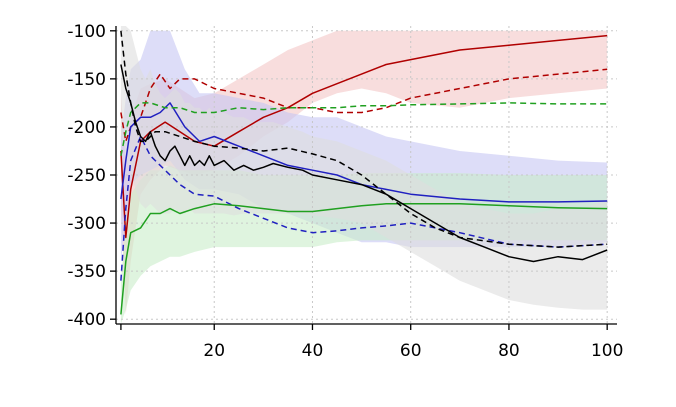 This screenshot has width=676, height=407. Describe the element at coordinates (86, 320) in the screenshot. I see `y-tick-label: -400` at that location.